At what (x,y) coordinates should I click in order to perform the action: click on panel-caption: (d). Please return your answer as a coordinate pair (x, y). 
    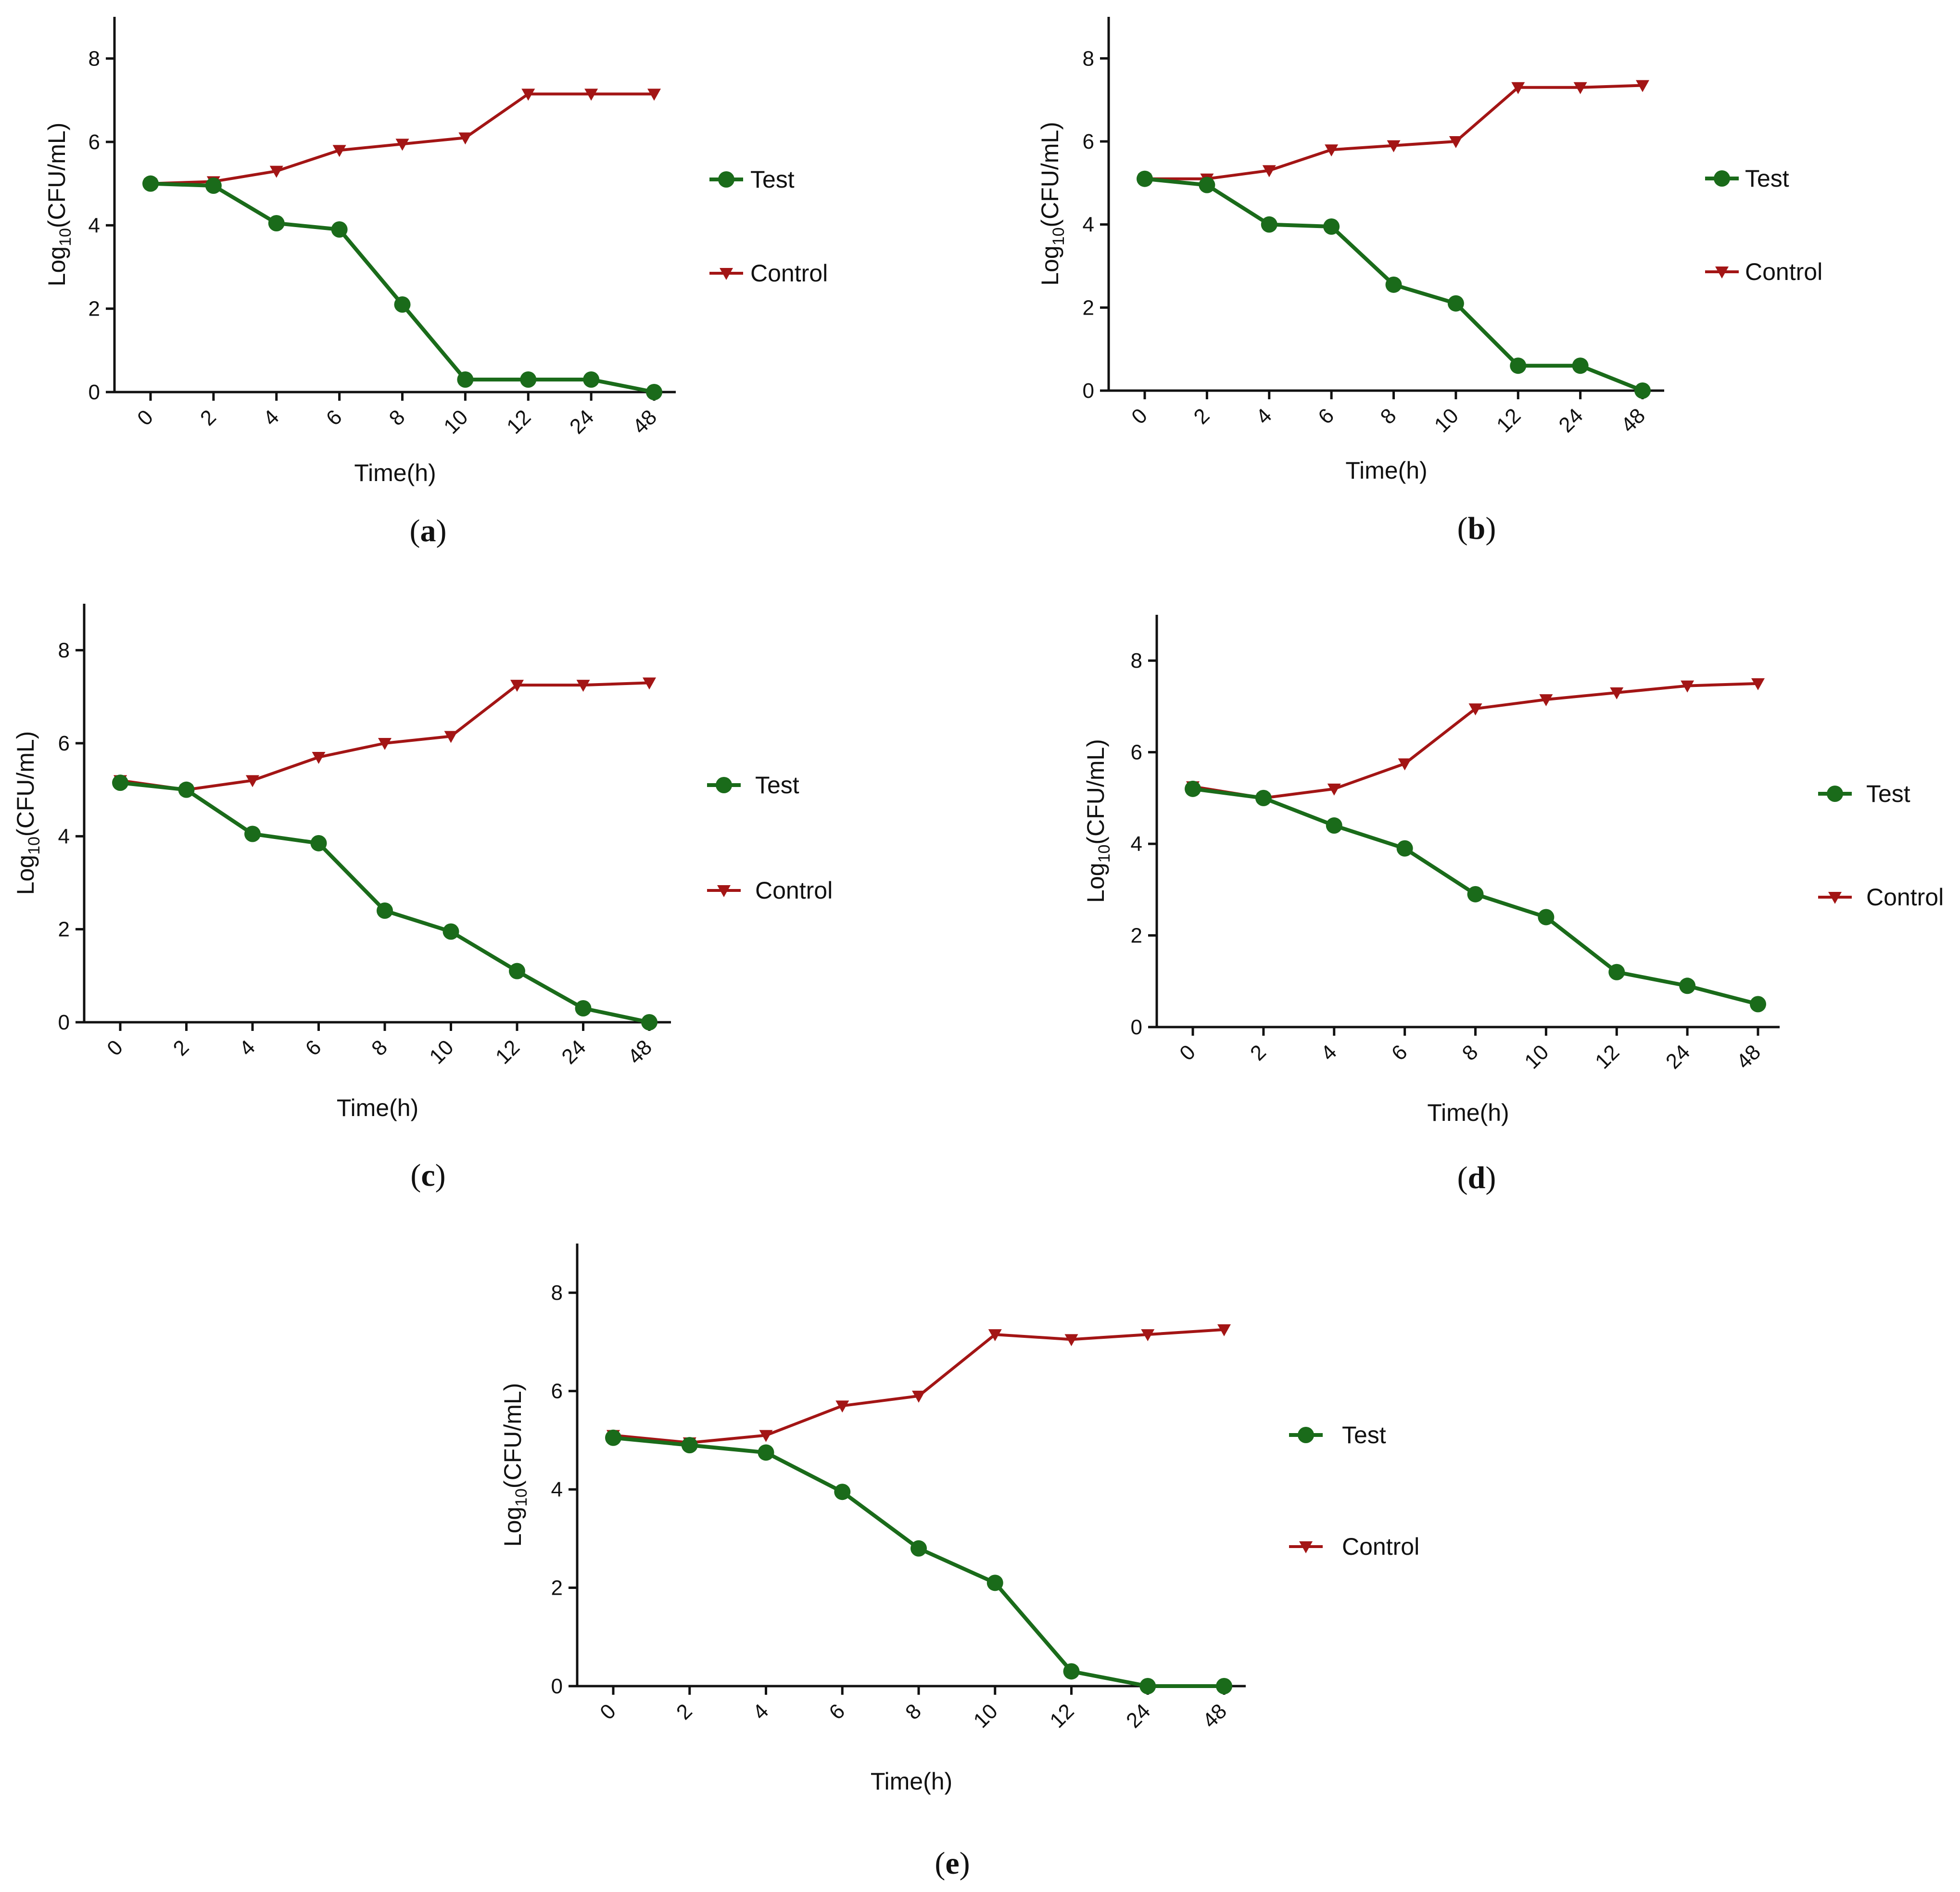
    Looking at the image, I should click on (1476, 1177).